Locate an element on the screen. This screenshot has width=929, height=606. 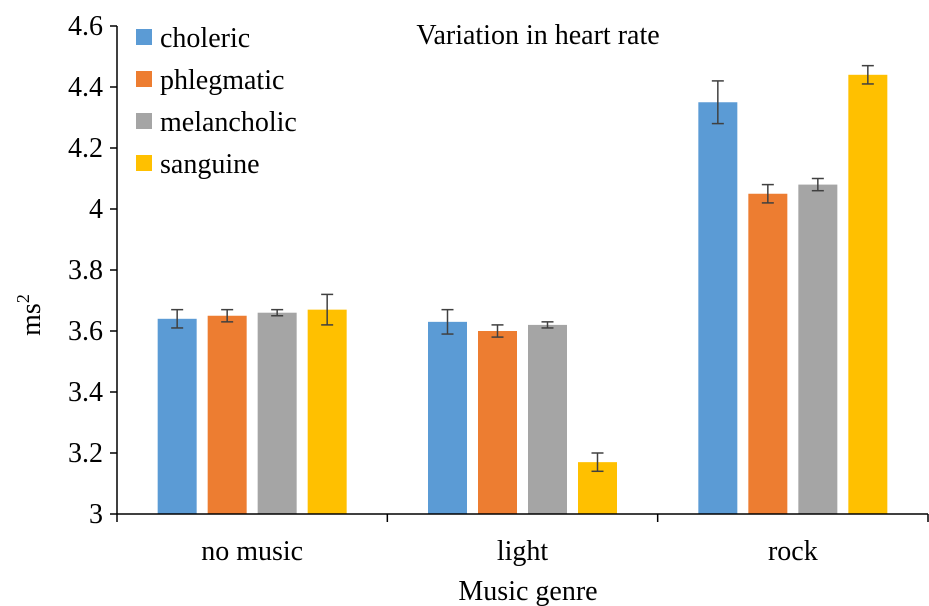
legend-label: choleric is located at coordinates (205, 38).